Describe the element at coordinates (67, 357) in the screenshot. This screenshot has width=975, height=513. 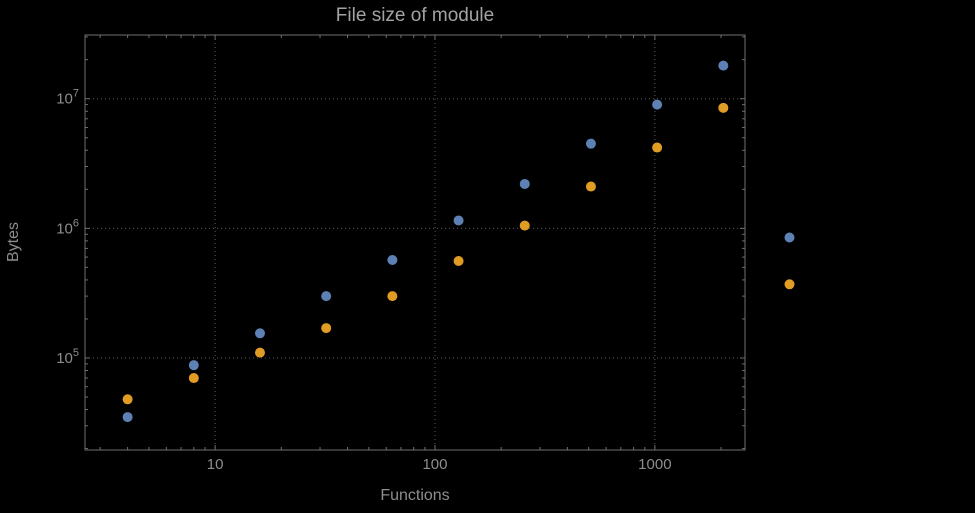
I see `y-tick-label: 10⁵` at that location.